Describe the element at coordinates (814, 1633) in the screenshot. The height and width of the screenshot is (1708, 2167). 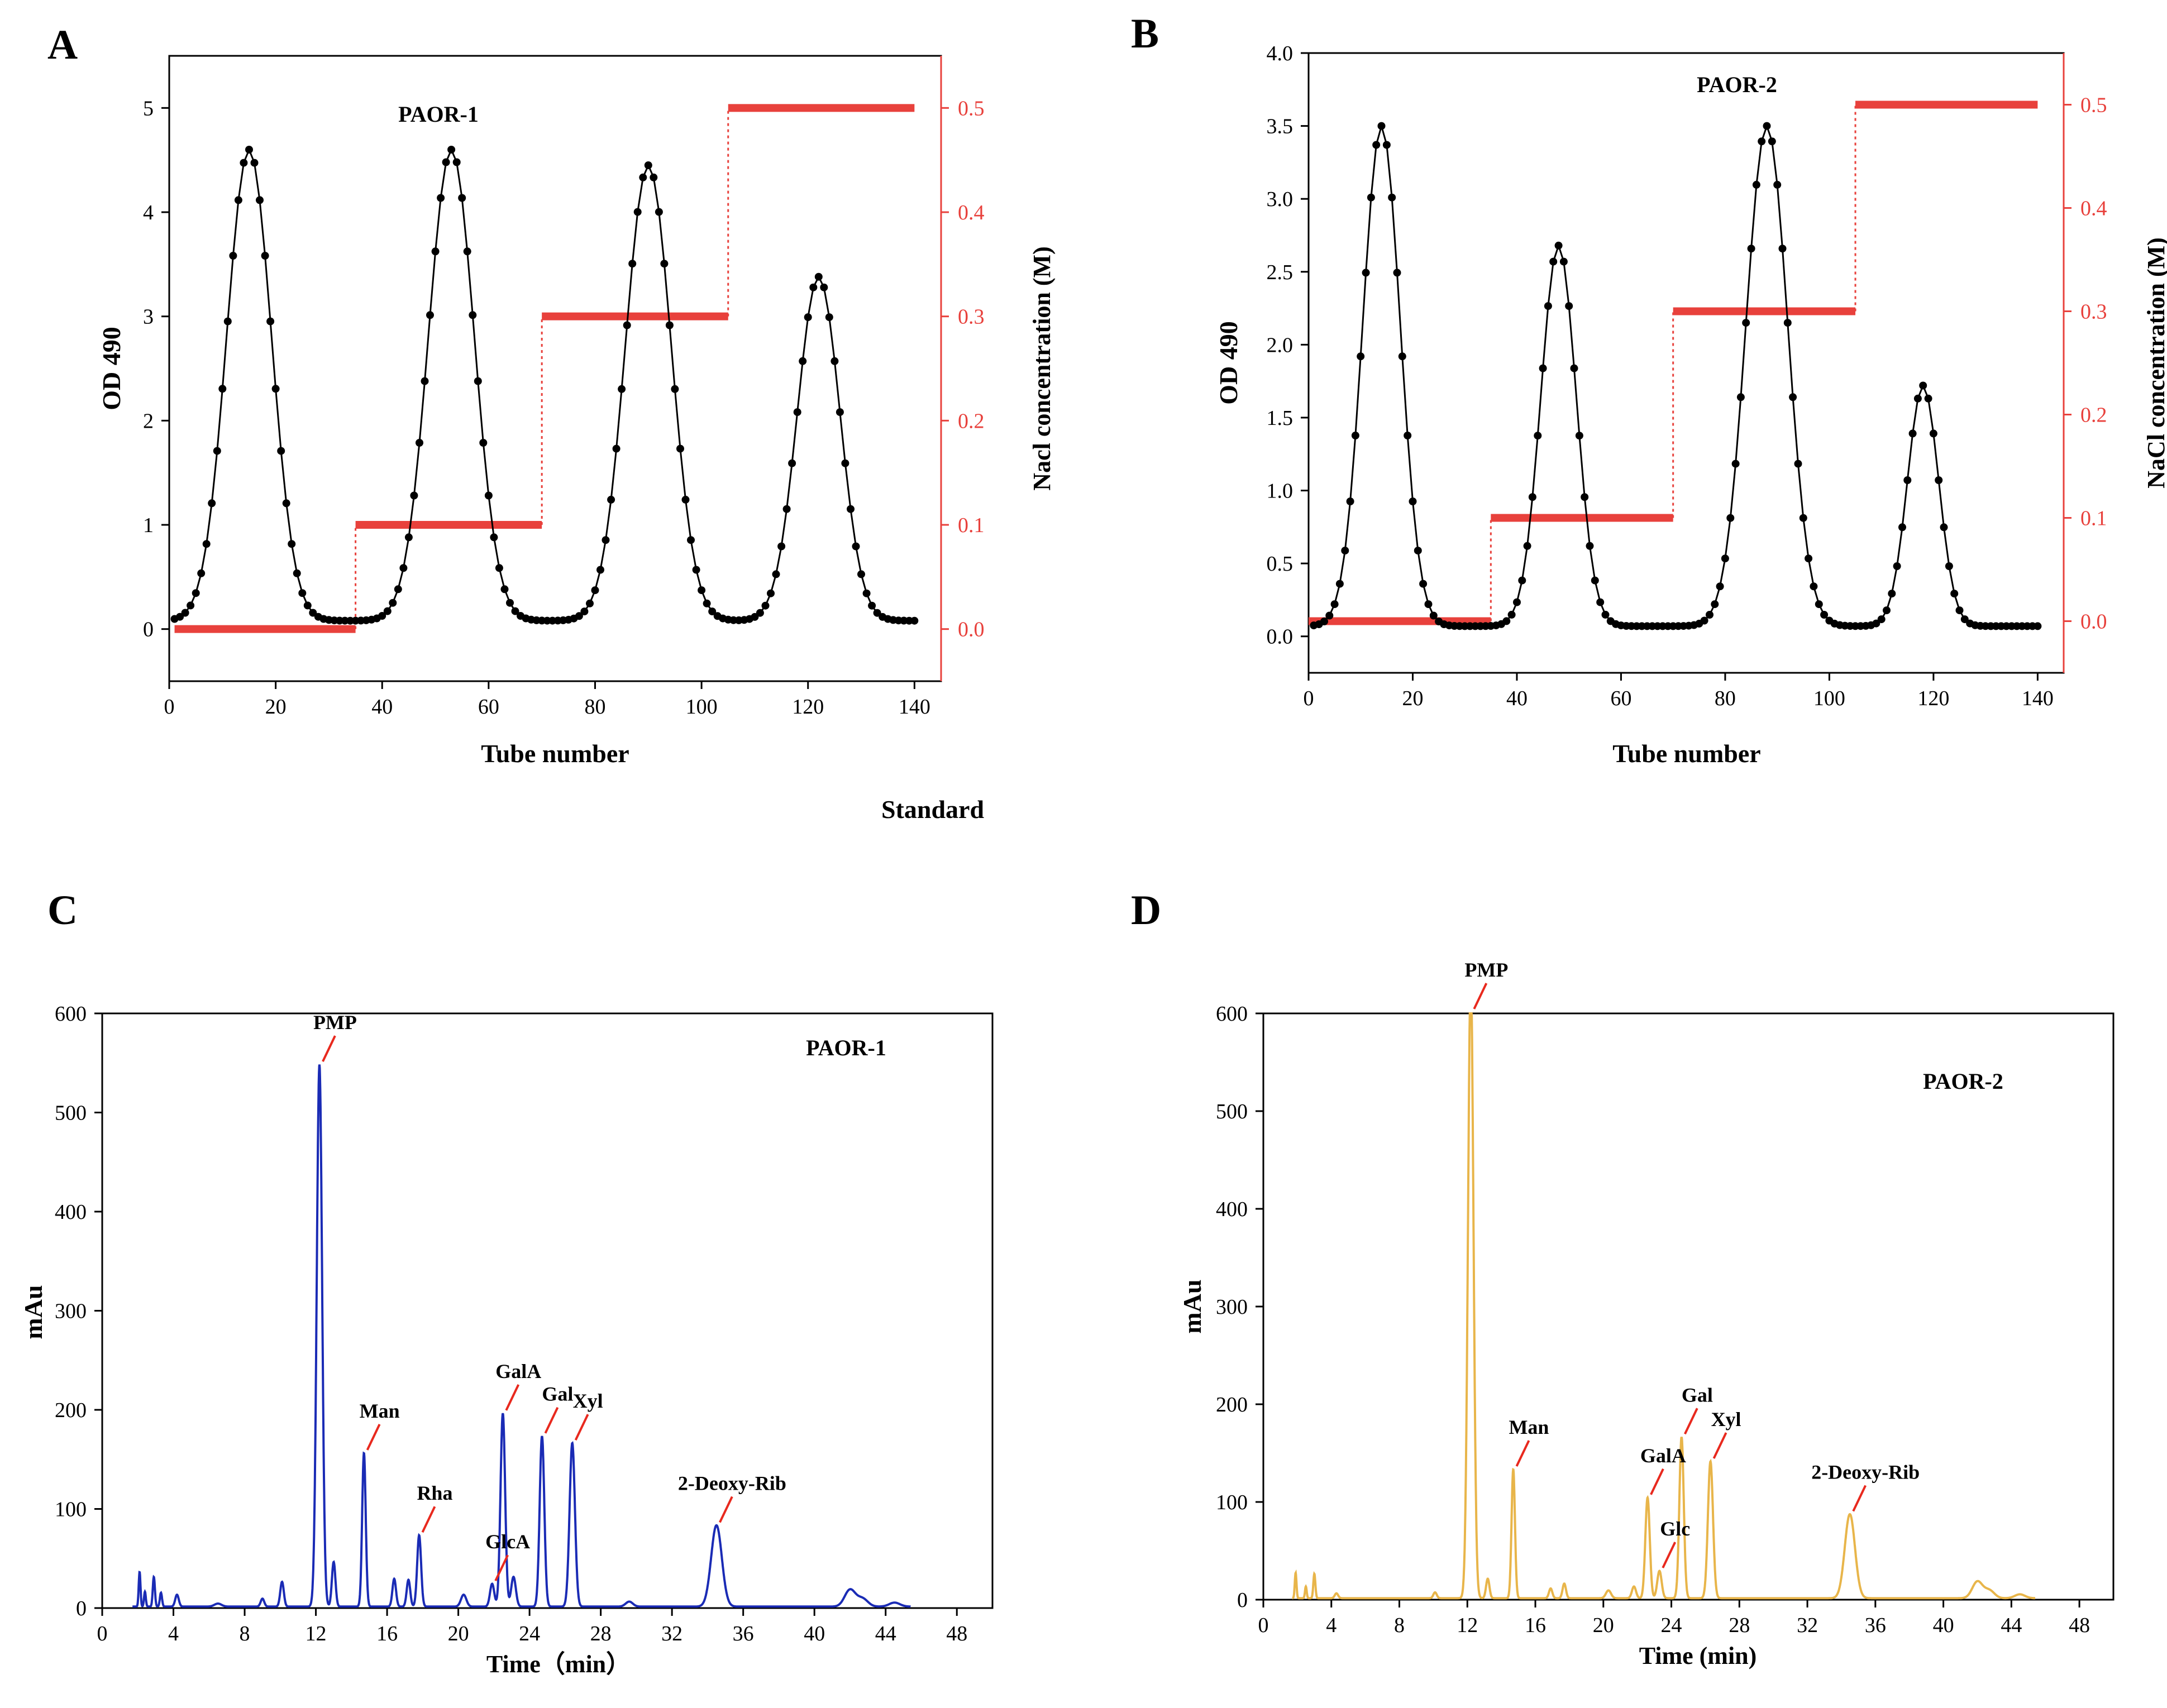
I see `panel-c-x-tick-label: 40` at that location.